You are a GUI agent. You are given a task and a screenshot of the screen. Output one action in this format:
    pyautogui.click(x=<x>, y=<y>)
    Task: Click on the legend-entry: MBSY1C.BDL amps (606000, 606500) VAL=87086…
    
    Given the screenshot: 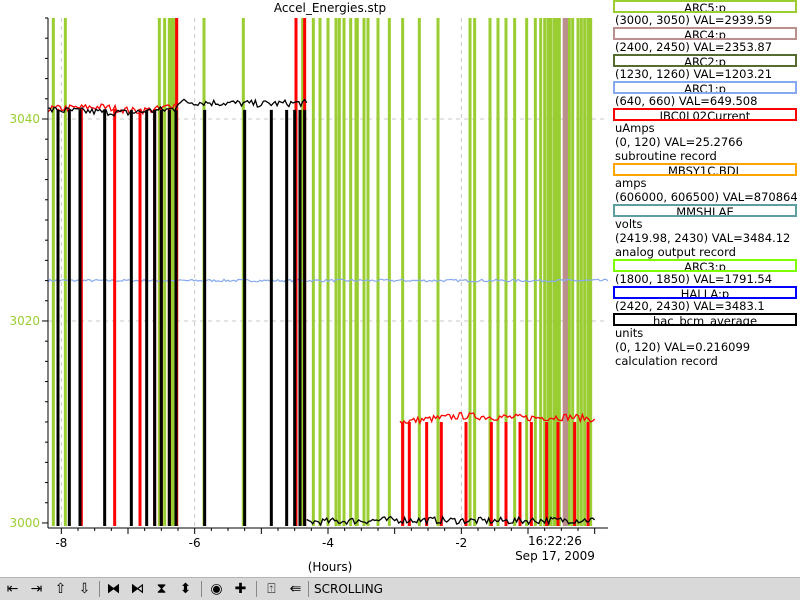 What is the action you would take?
    pyautogui.click(x=706, y=183)
    